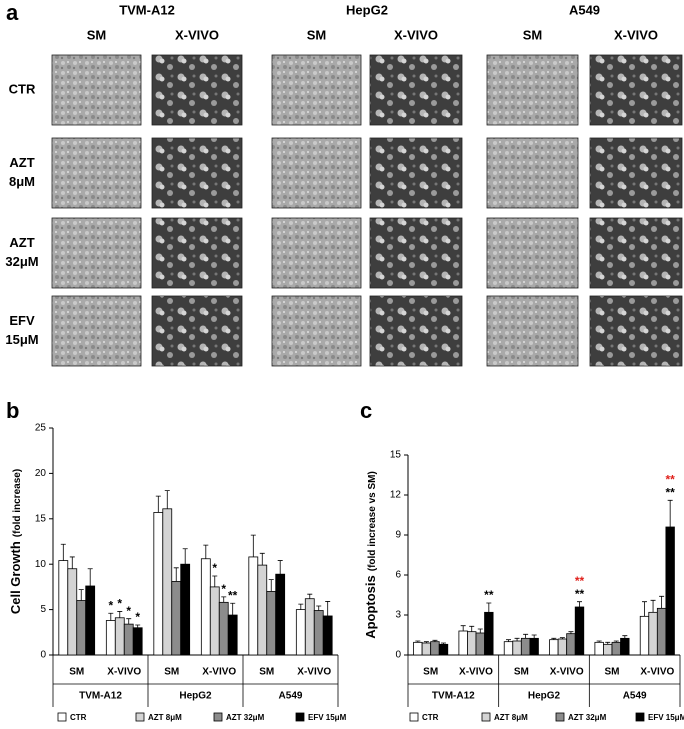  I want to click on y-axis-note: (fold increase), so click(17, 503).